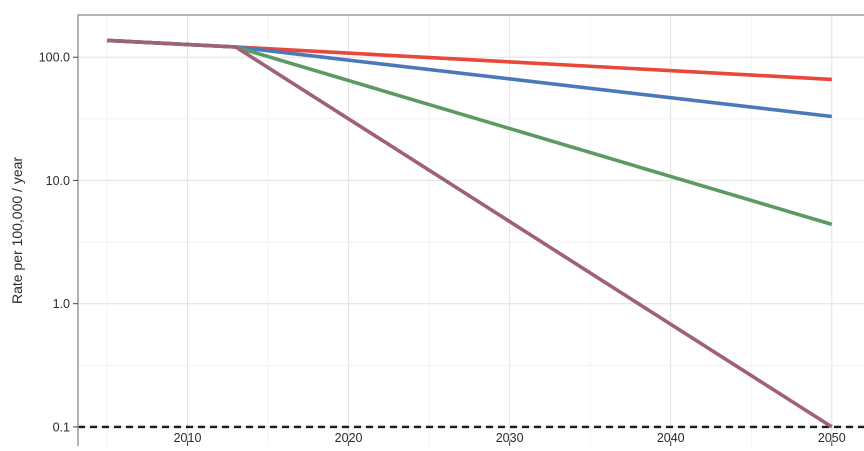  What do you see at coordinates (58, 242) in the screenshot?
I see `y-axis-ticks: 0.1 1.0 10.0 100.0` at bounding box center [58, 242].